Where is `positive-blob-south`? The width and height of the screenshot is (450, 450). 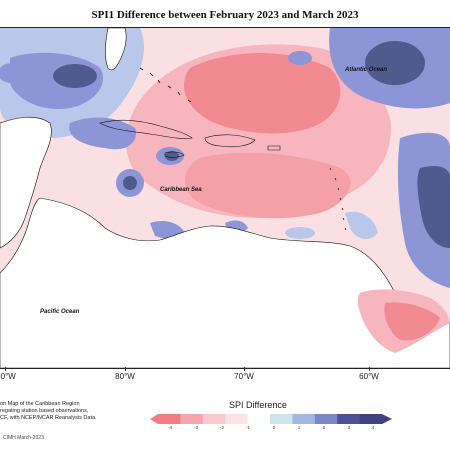
positive-blob-south is located at coordinates (300, 233).